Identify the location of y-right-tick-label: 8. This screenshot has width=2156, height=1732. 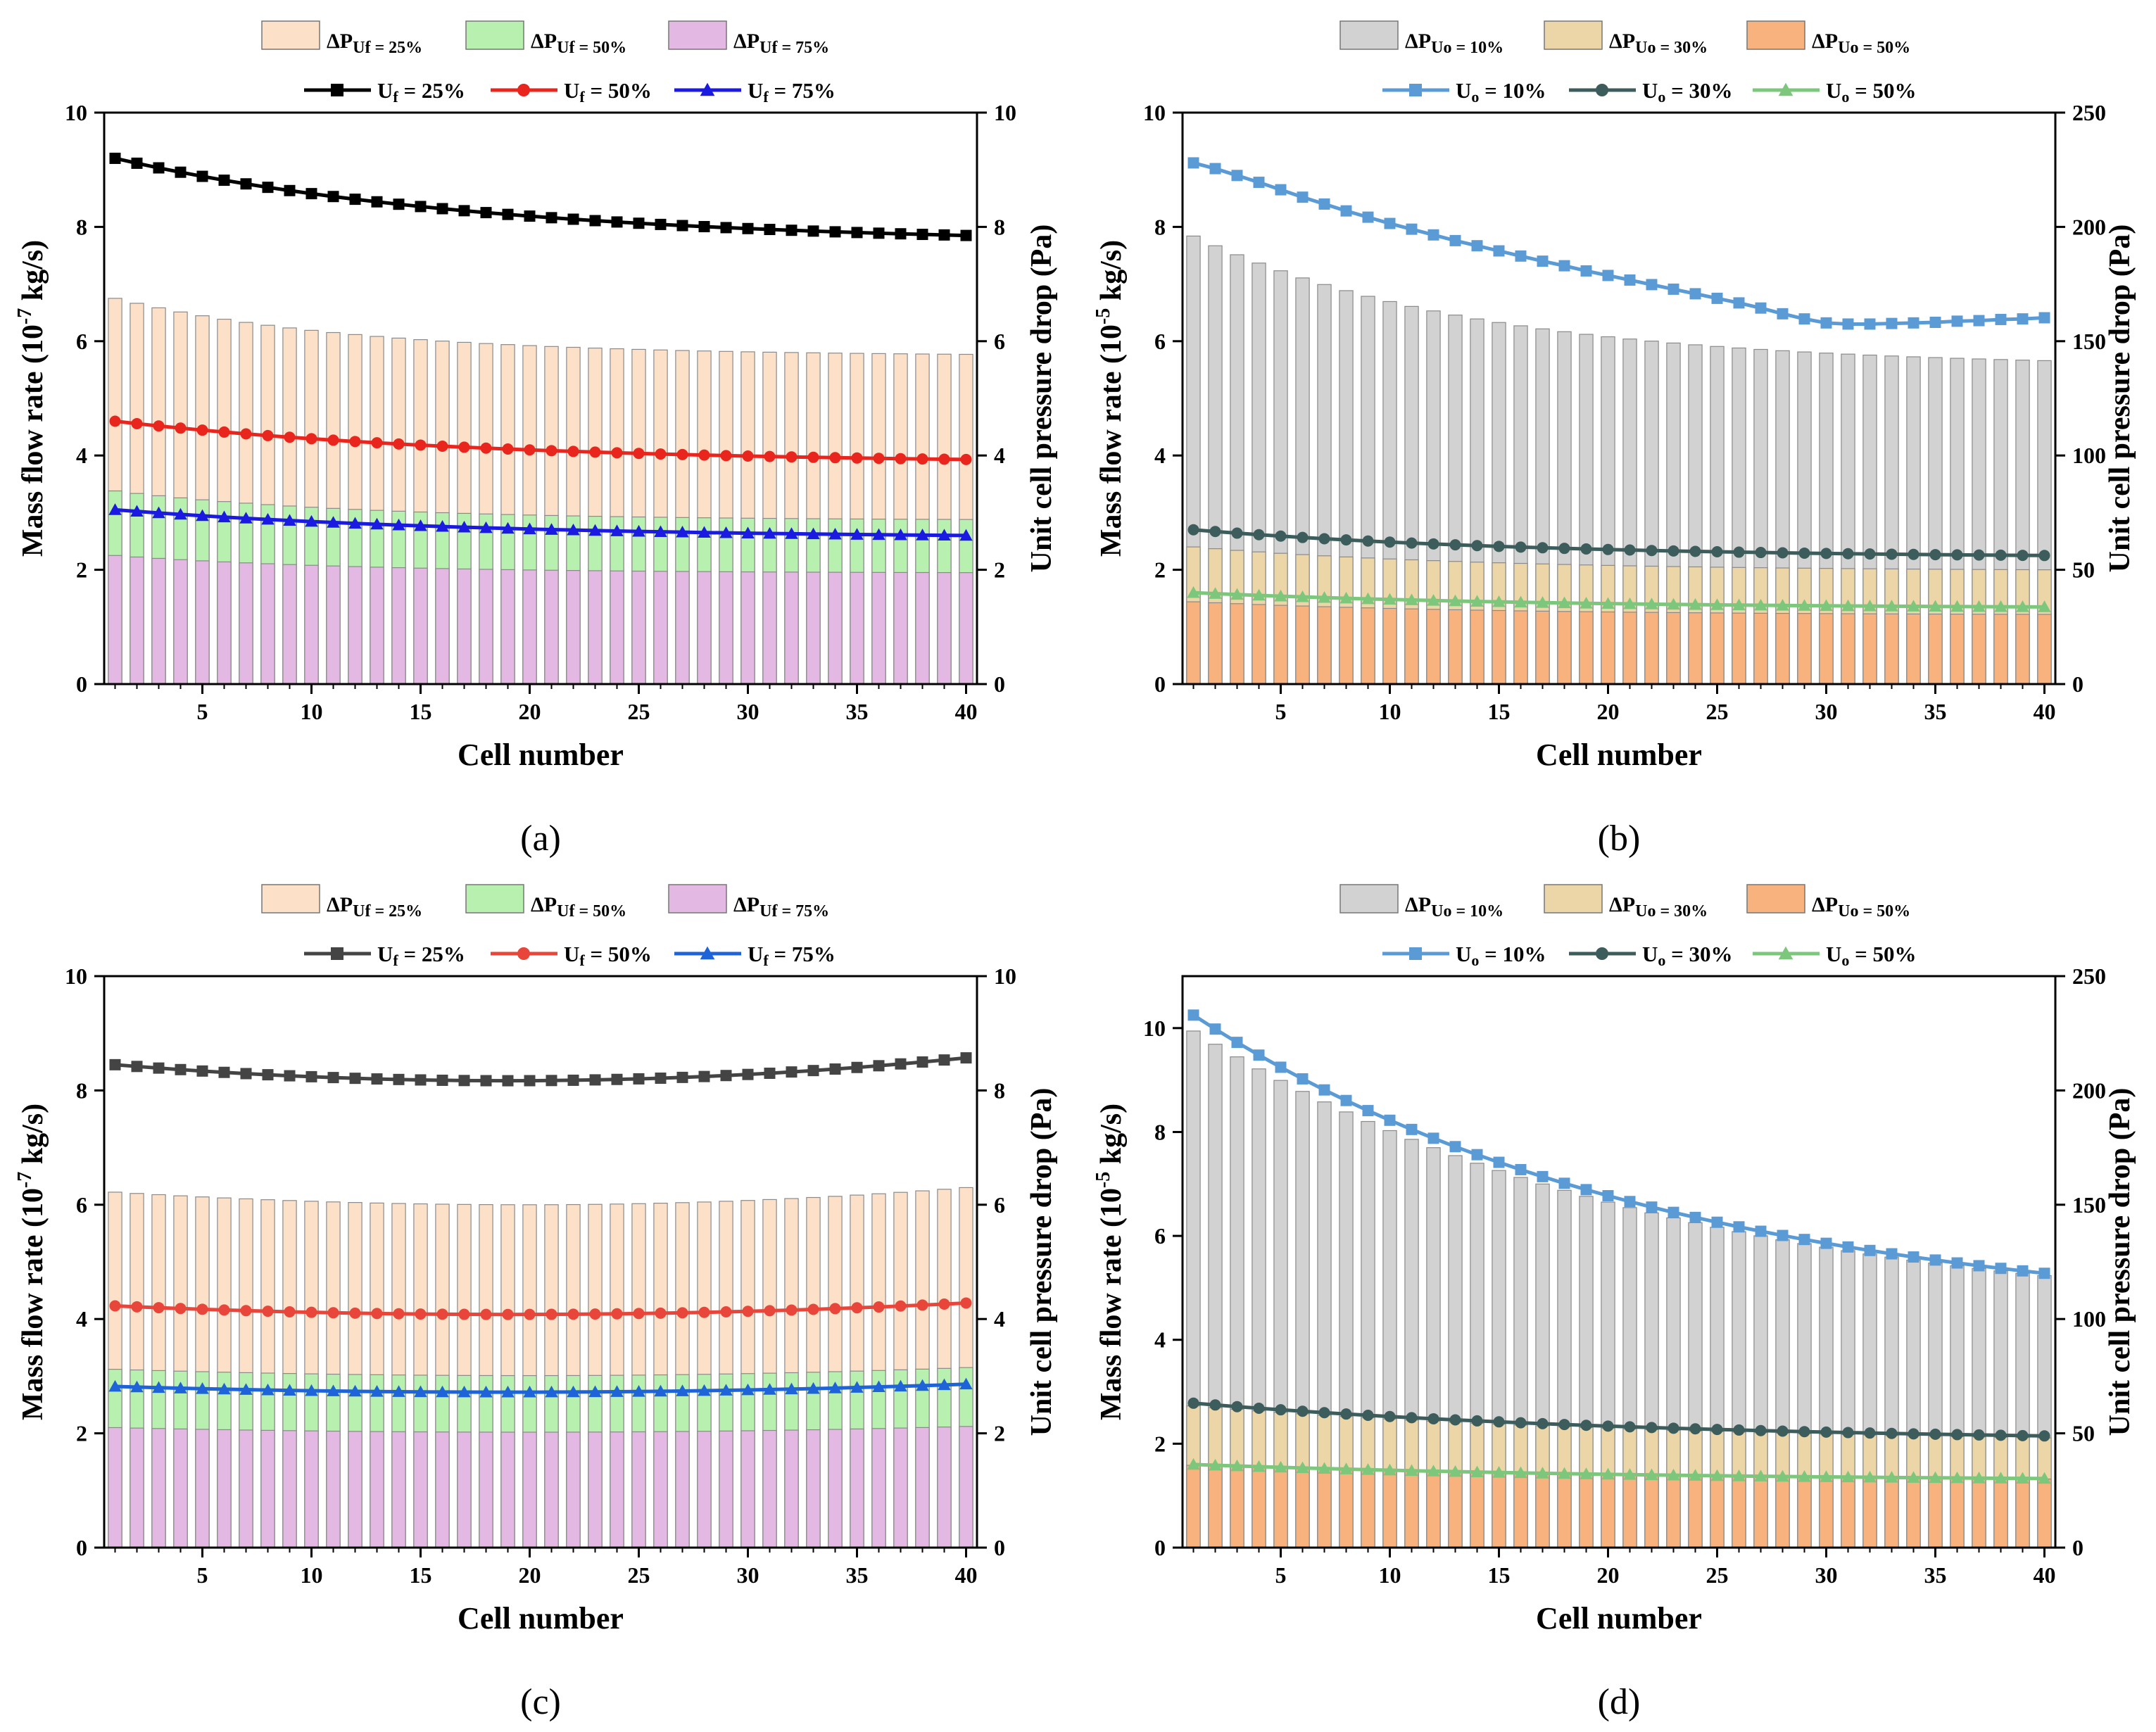
(1000, 1090).